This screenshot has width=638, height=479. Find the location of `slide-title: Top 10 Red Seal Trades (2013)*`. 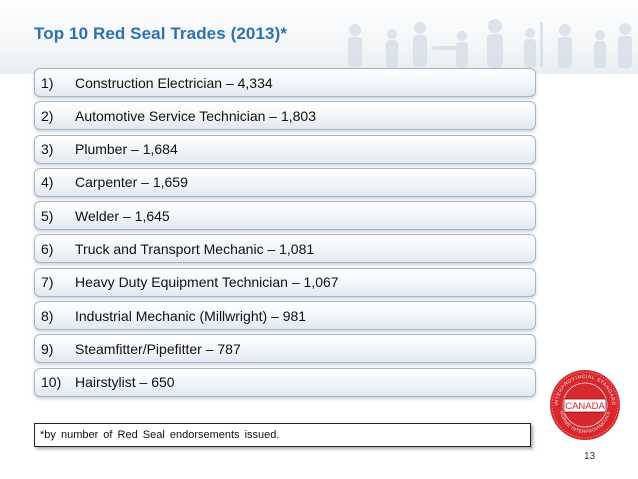

slide-title: Top 10 Red Seal Trades (2013)* is located at coordinates (161, 33).